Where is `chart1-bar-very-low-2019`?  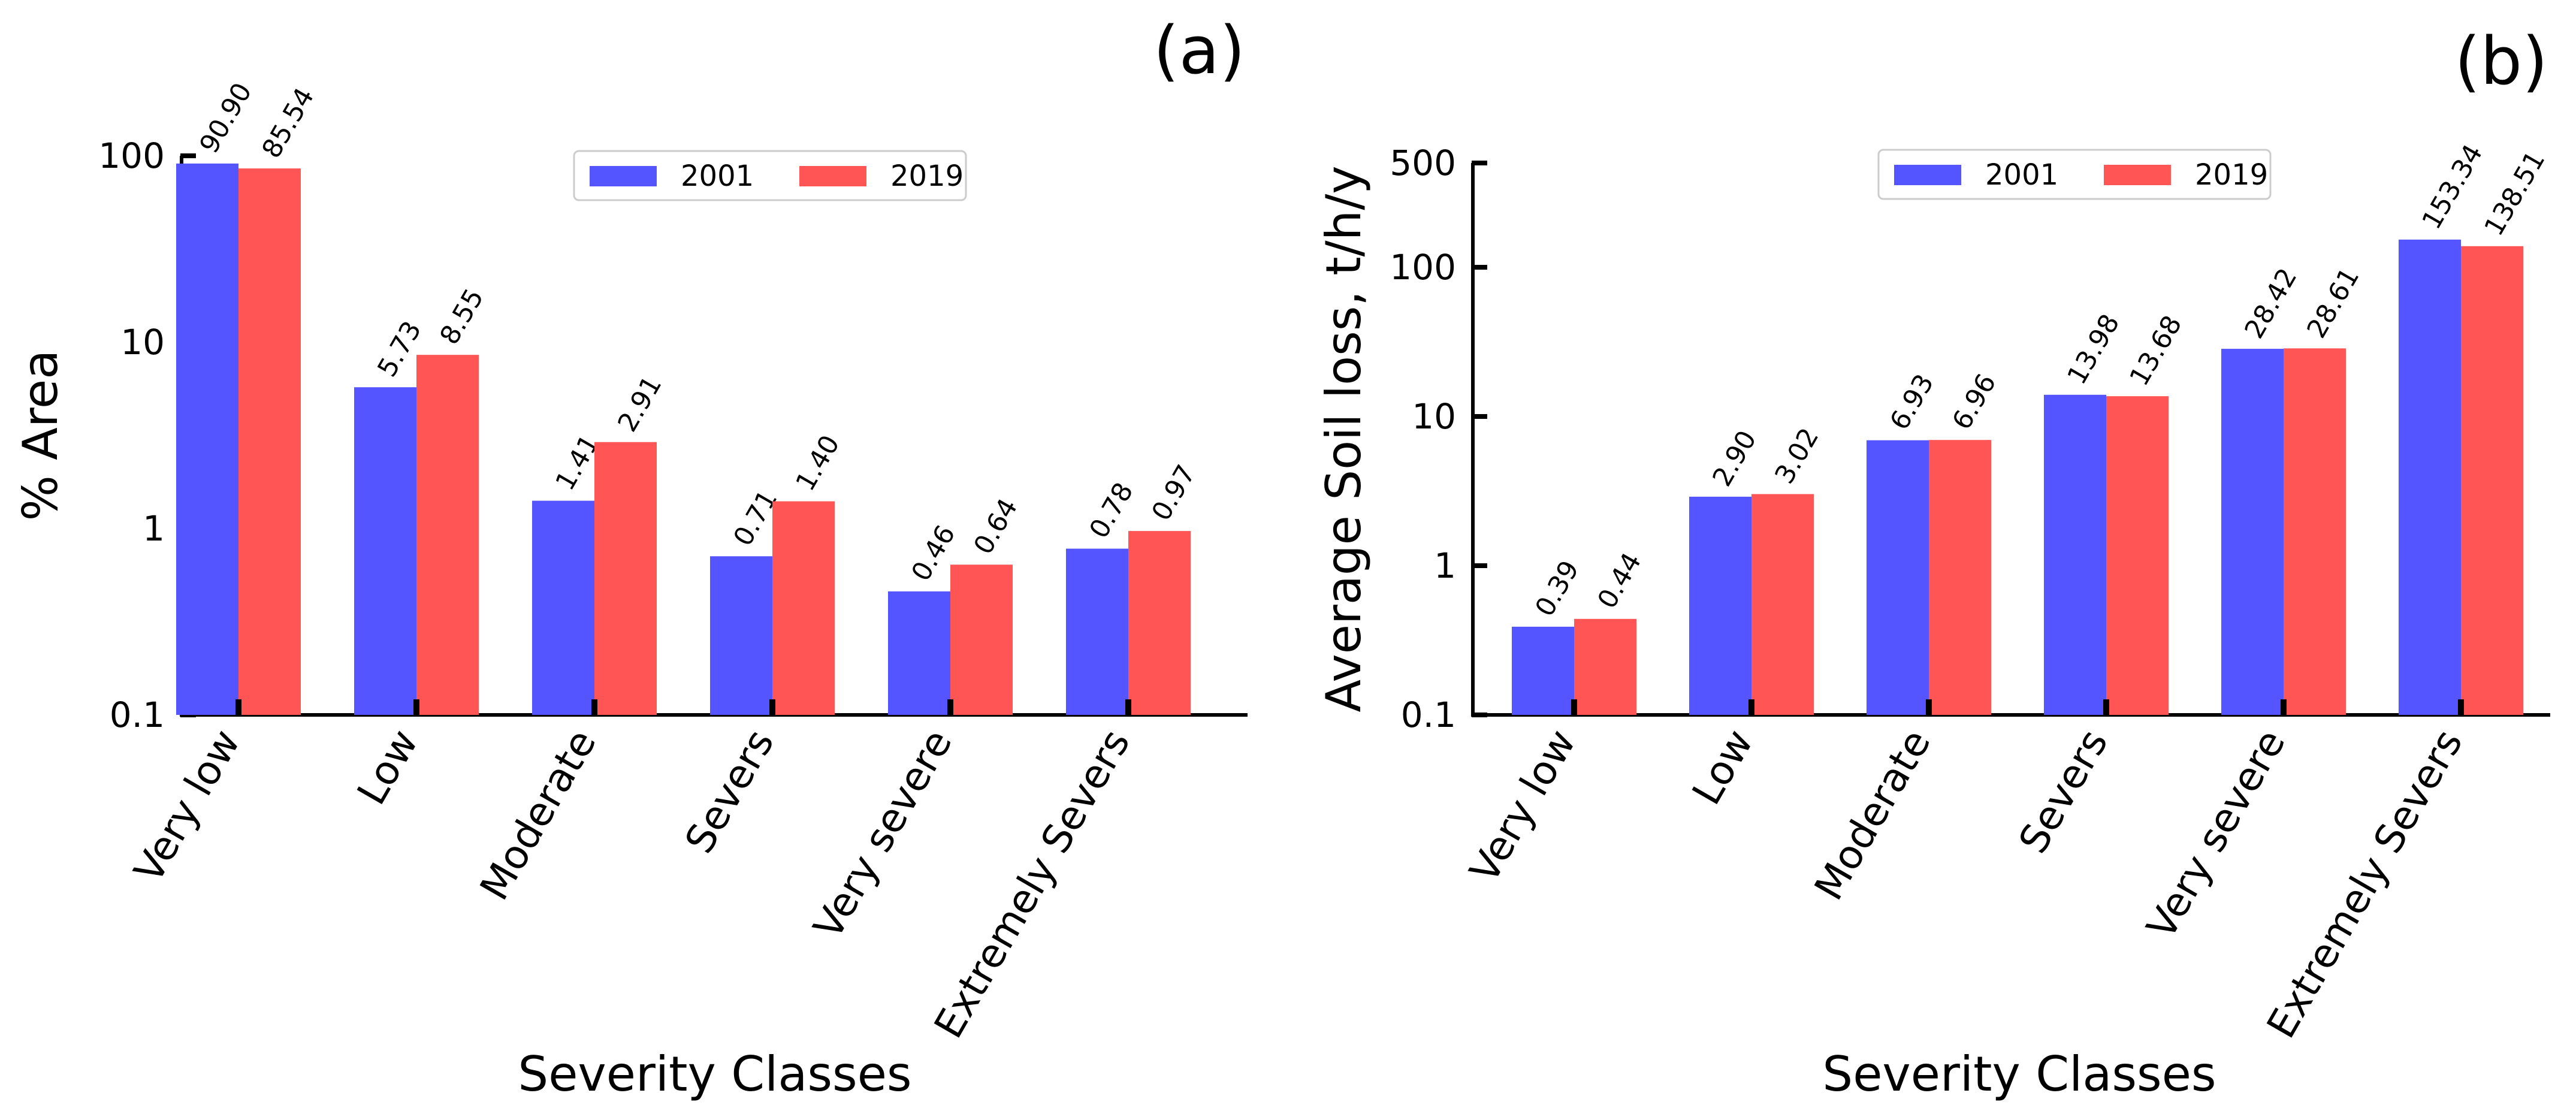
chart1-bar-very-low-2019 is located at coordinates (270, 442).